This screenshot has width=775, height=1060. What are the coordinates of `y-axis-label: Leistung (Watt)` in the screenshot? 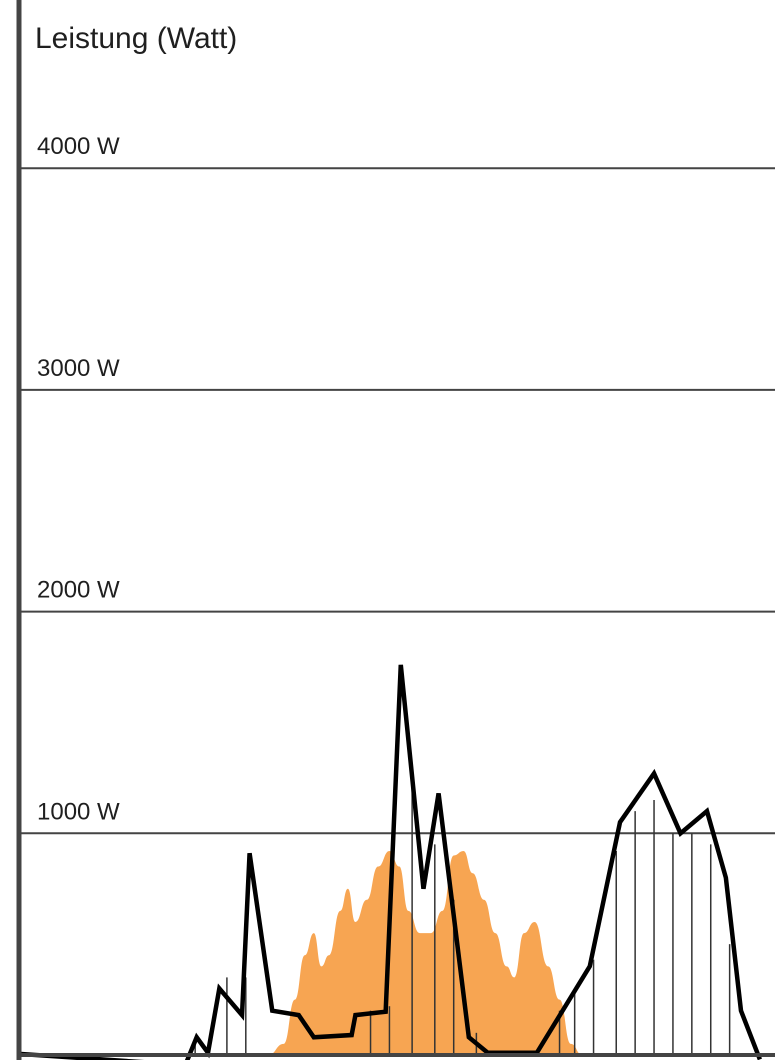 It's located at (136, 38).